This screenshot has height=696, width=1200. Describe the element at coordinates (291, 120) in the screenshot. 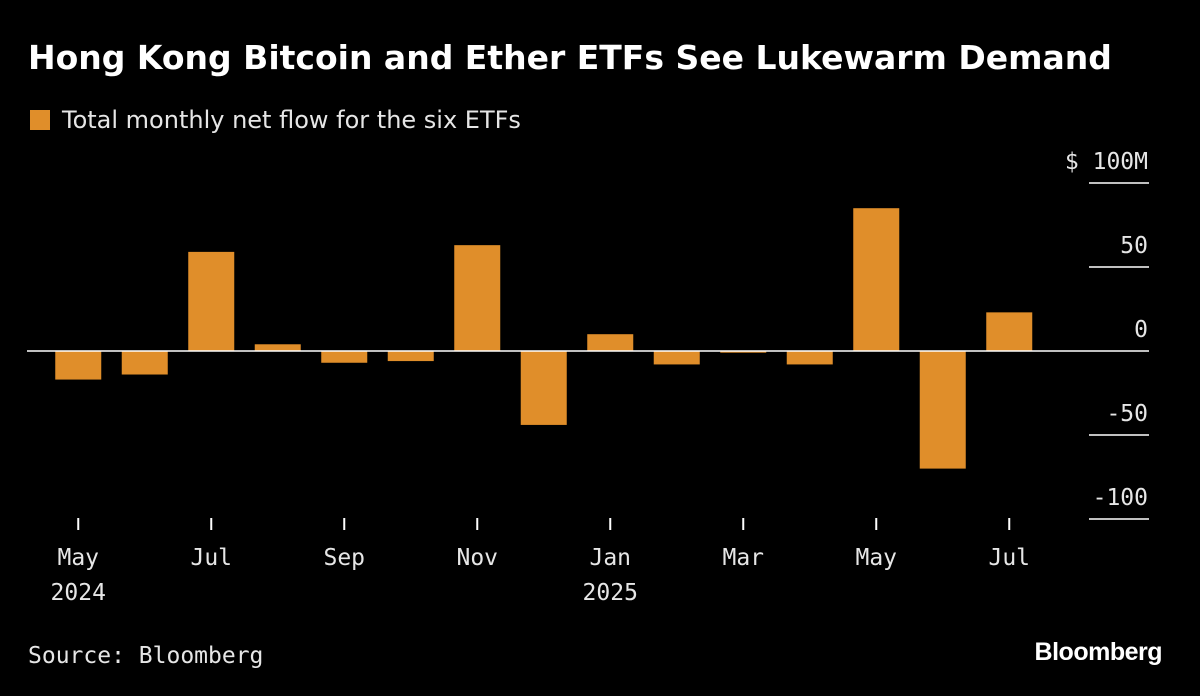

I see `legend-label: Total monthly net flow for the six ETFs` at that location.